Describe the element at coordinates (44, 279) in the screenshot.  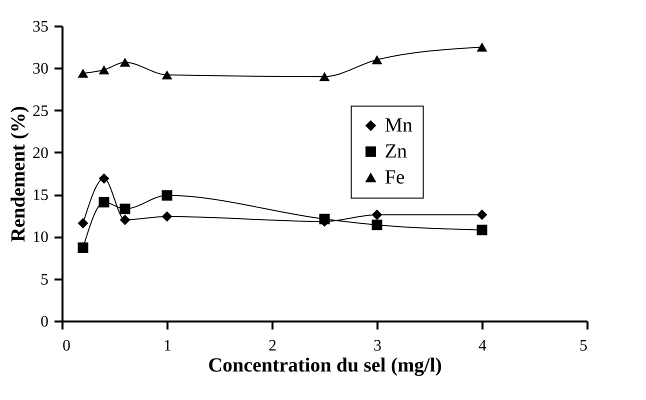
I see `y-tick-label: 5` at that location.